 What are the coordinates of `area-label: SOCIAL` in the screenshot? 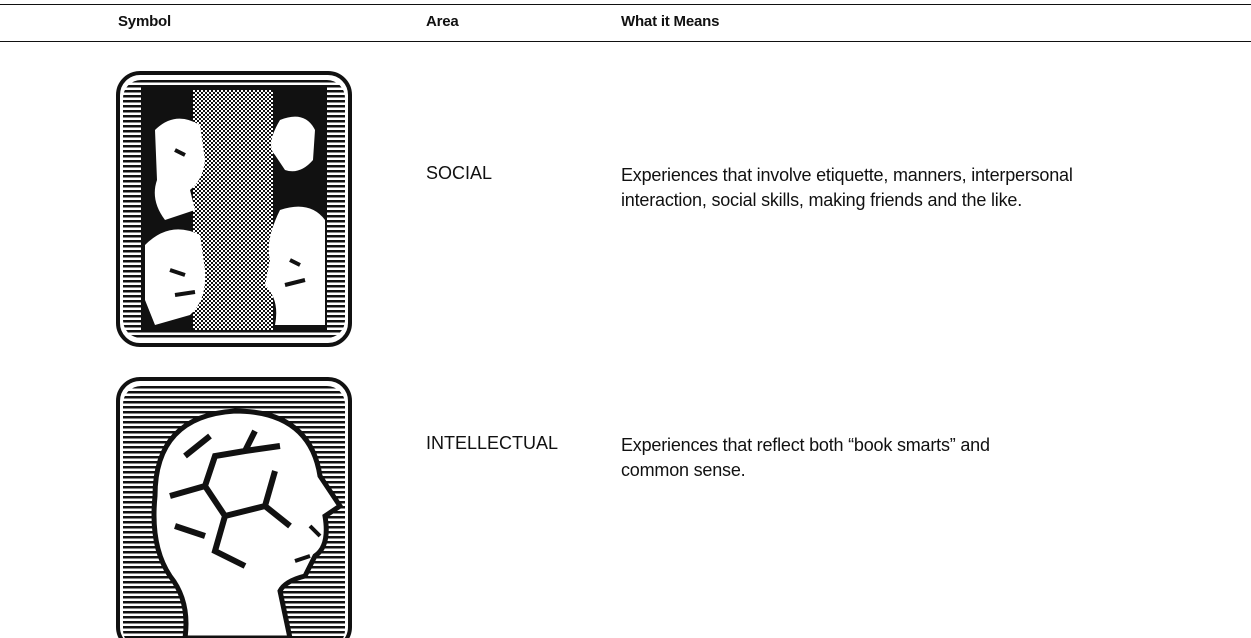 It's located at (459, 173).